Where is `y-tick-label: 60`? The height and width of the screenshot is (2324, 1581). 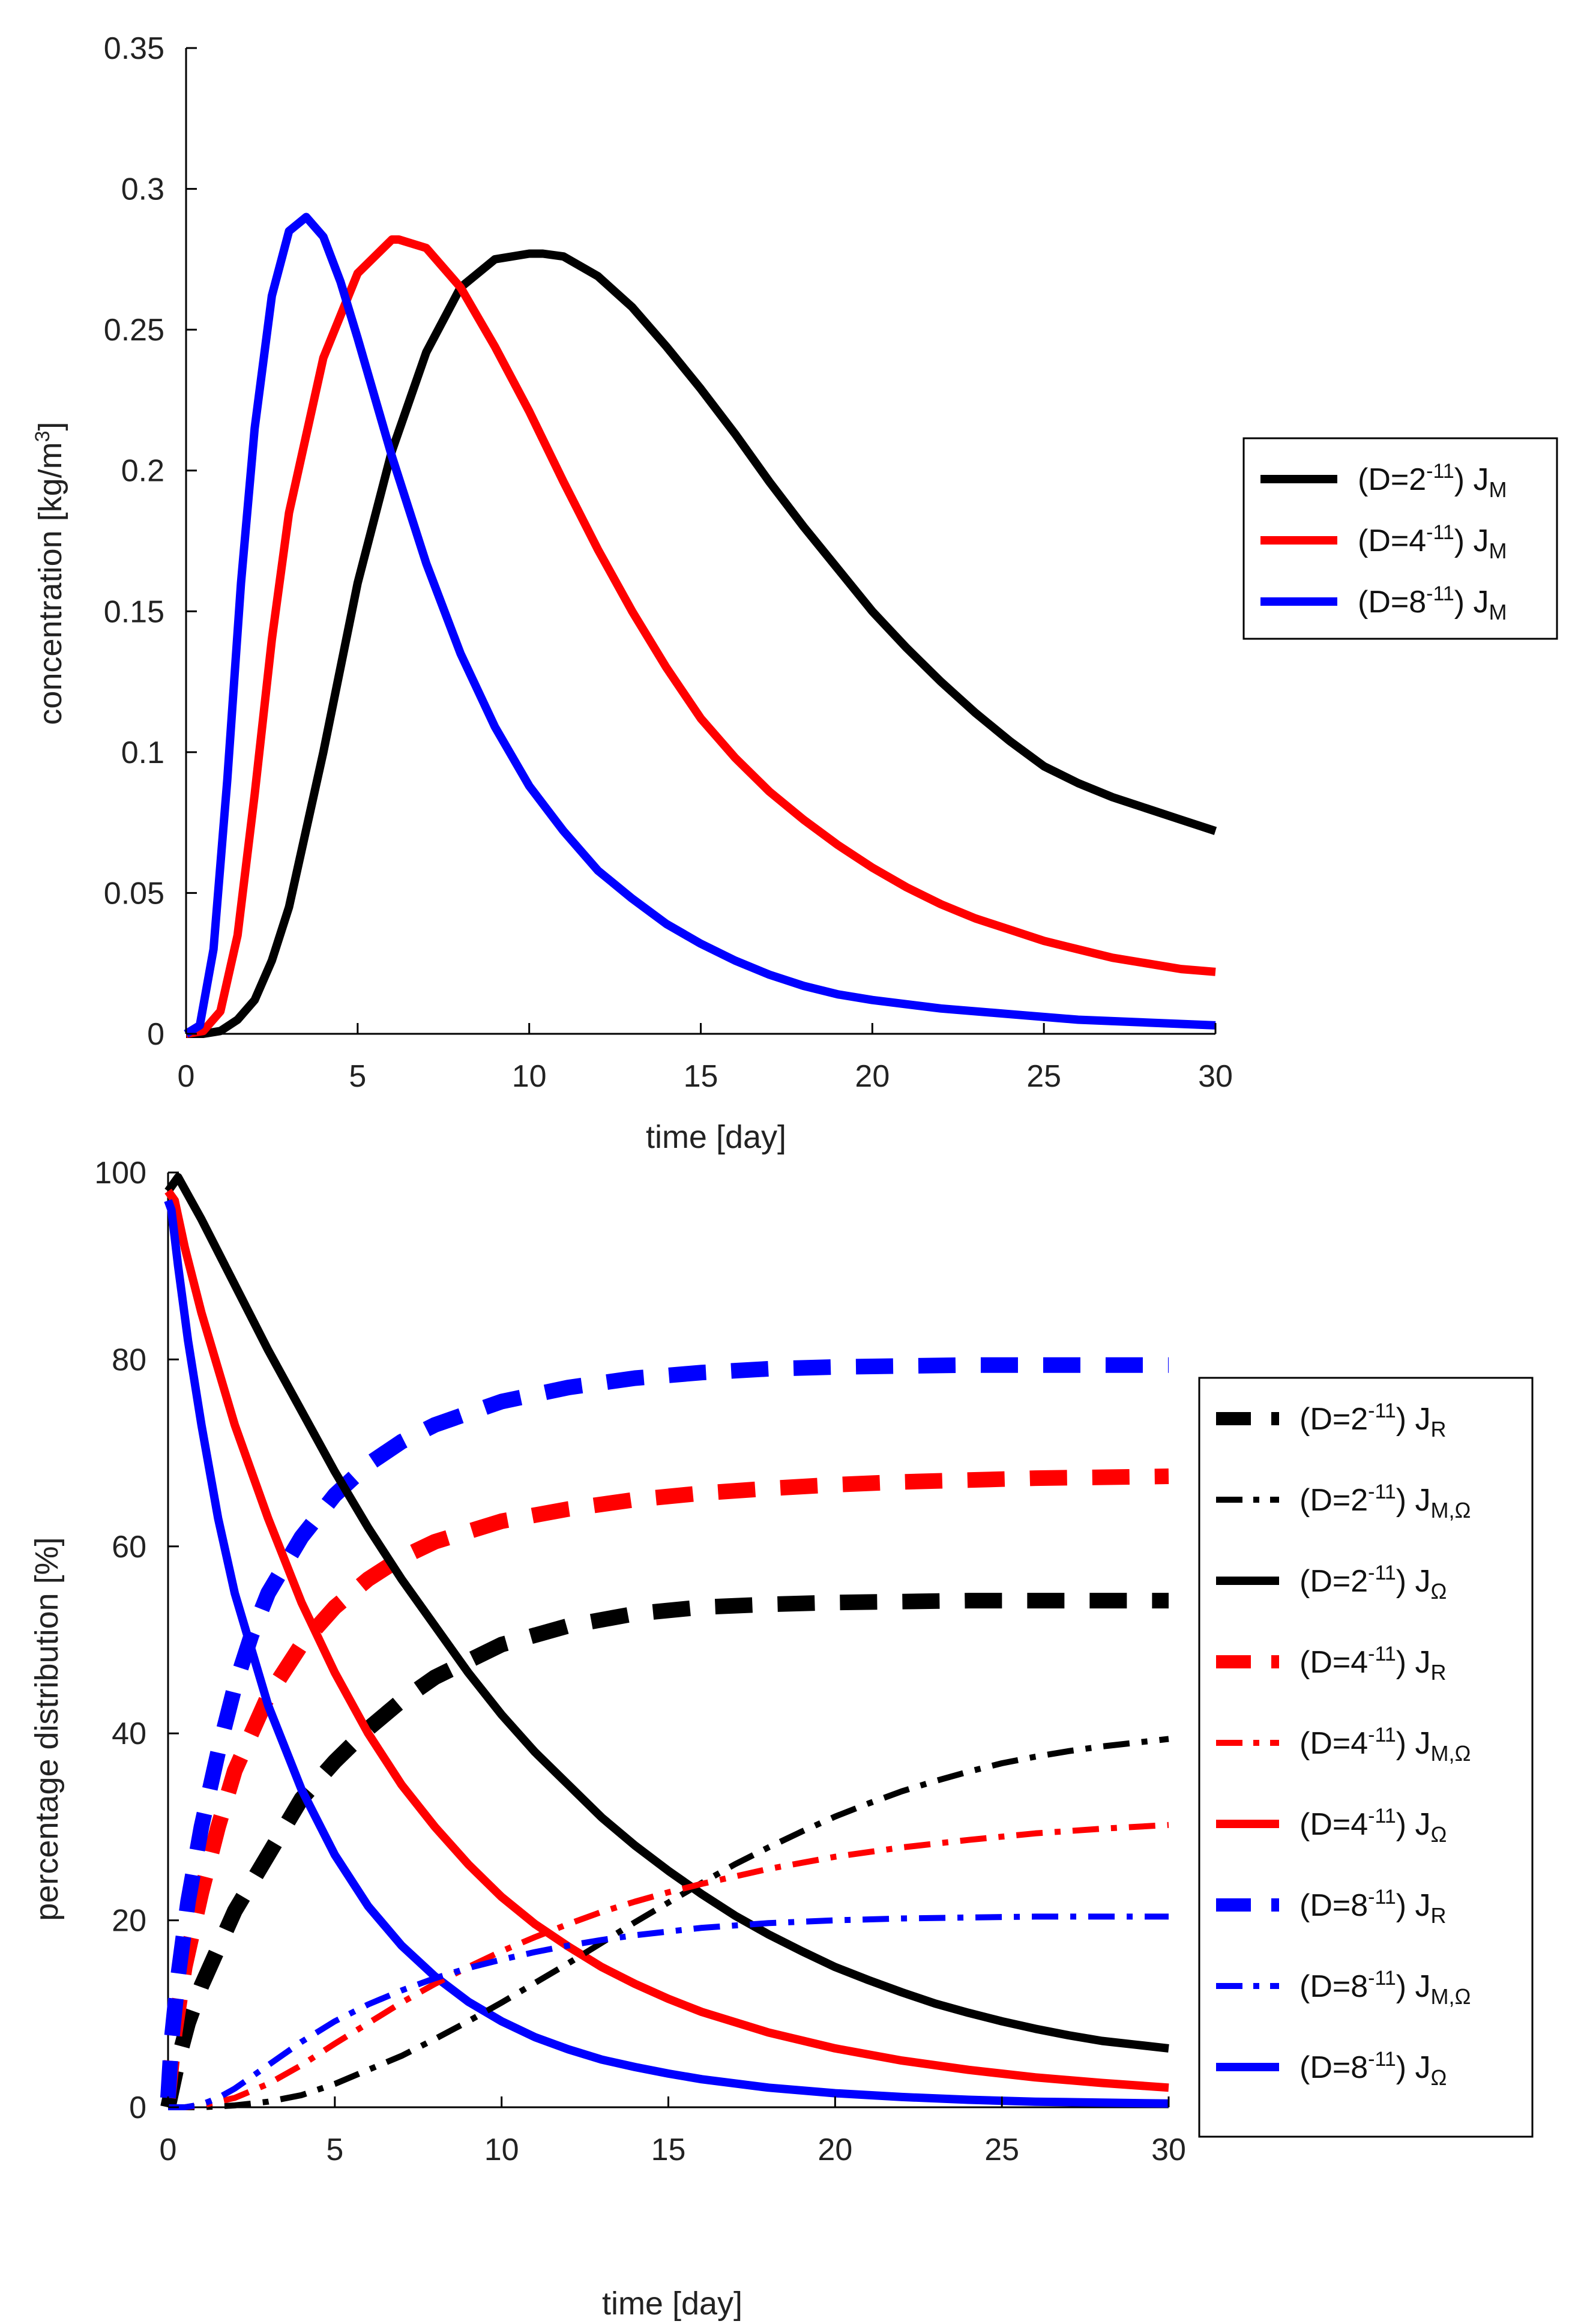 y-tick-label: 60 is located at coordinates (129, 1547).